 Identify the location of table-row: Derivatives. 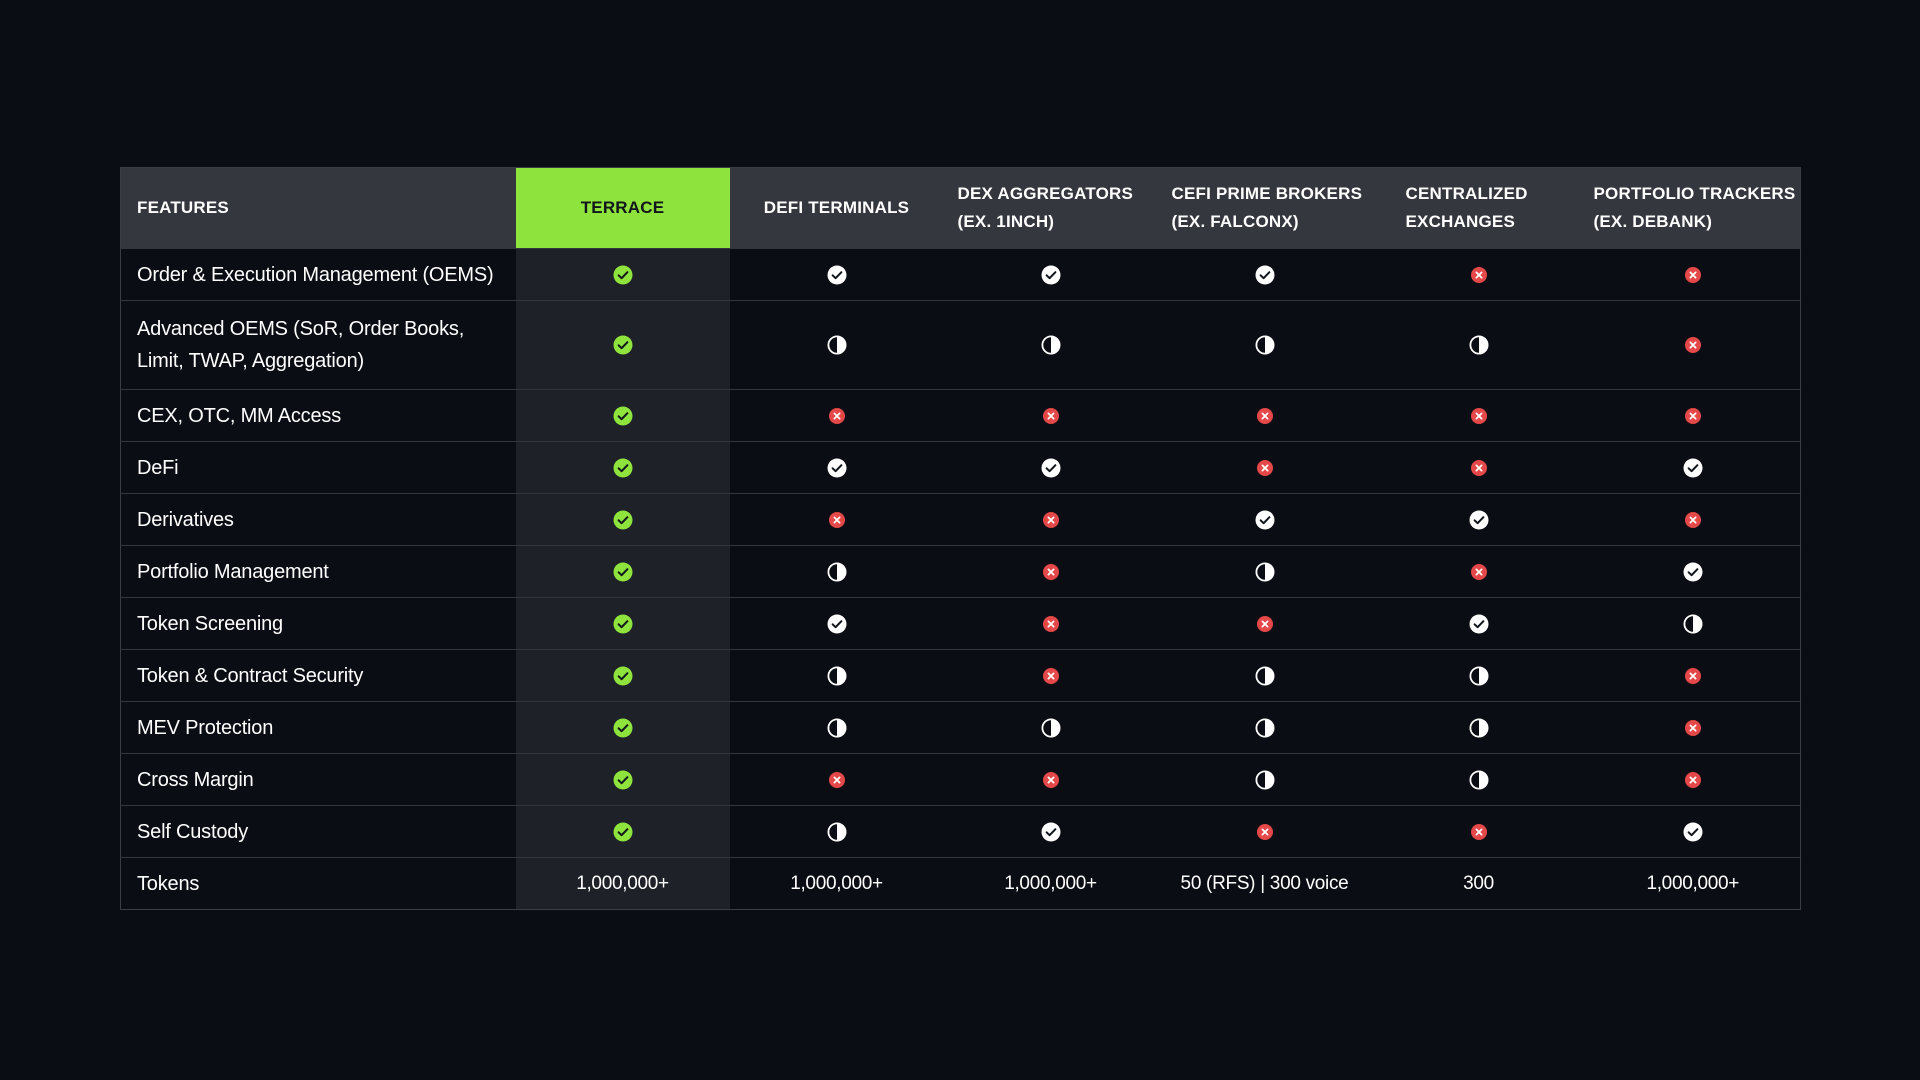
(960, 519).